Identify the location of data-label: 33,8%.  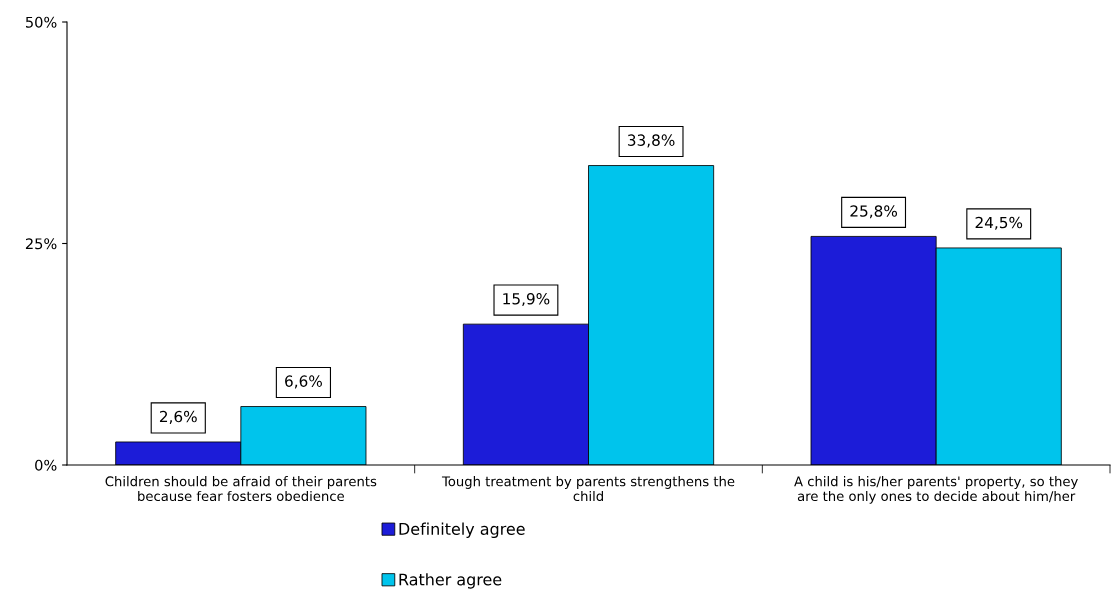
(651, 141).